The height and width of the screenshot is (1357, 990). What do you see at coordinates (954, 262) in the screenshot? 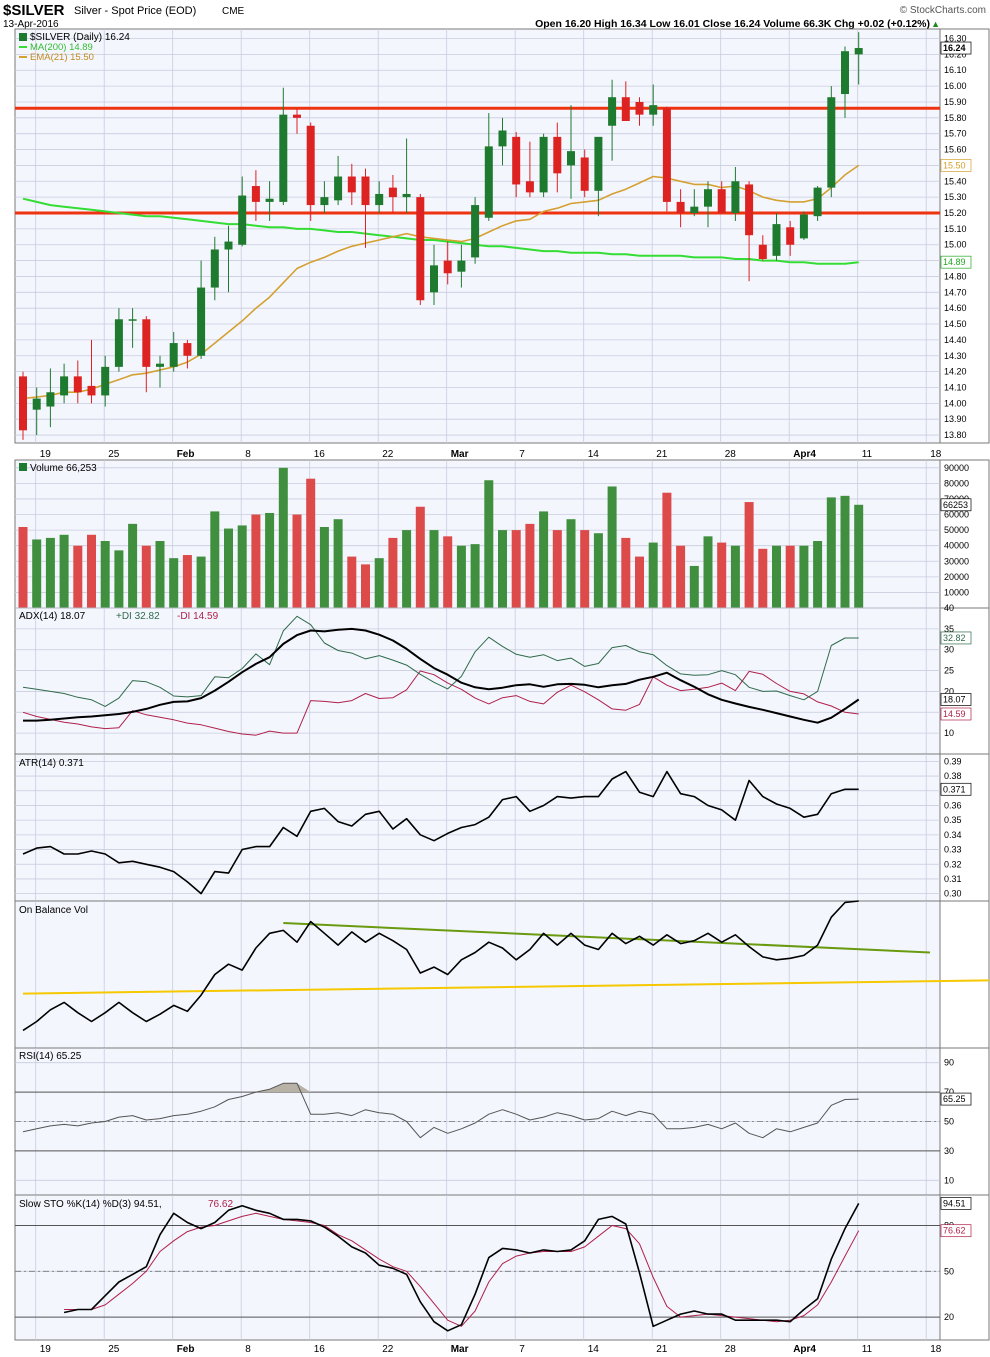
I see `ma-last-label-text: 14.89` at bounding box center [954, 262].